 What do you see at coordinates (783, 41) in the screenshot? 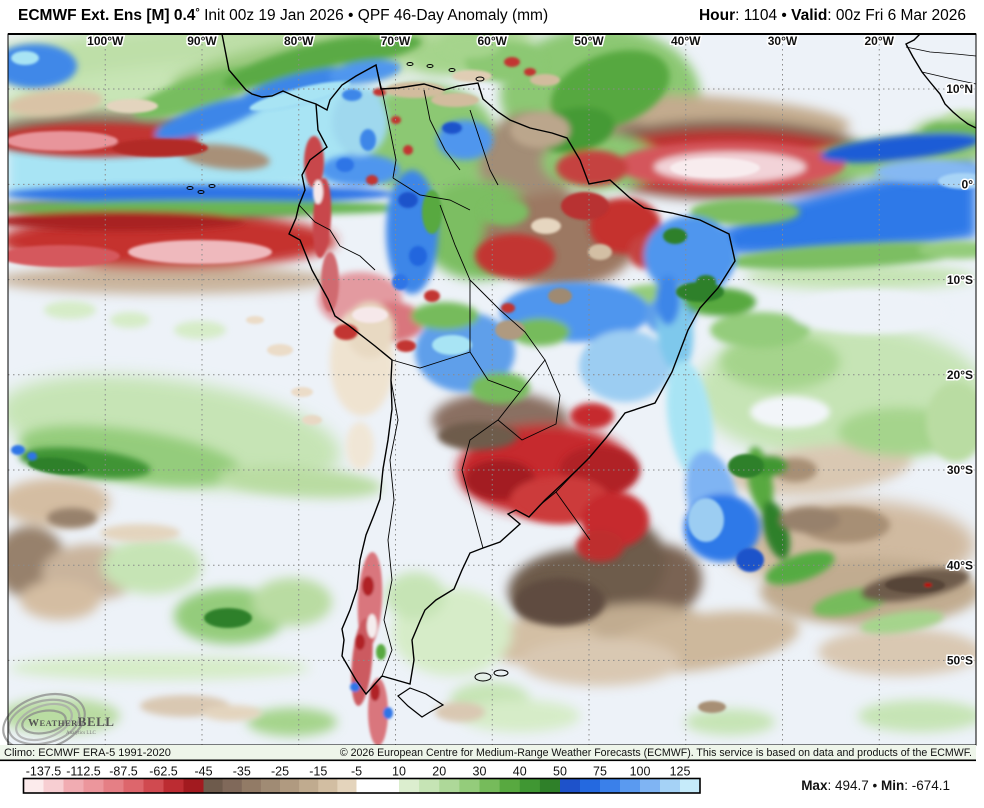
I see `svg-text: 30°W` at bounding box center [783, 41].